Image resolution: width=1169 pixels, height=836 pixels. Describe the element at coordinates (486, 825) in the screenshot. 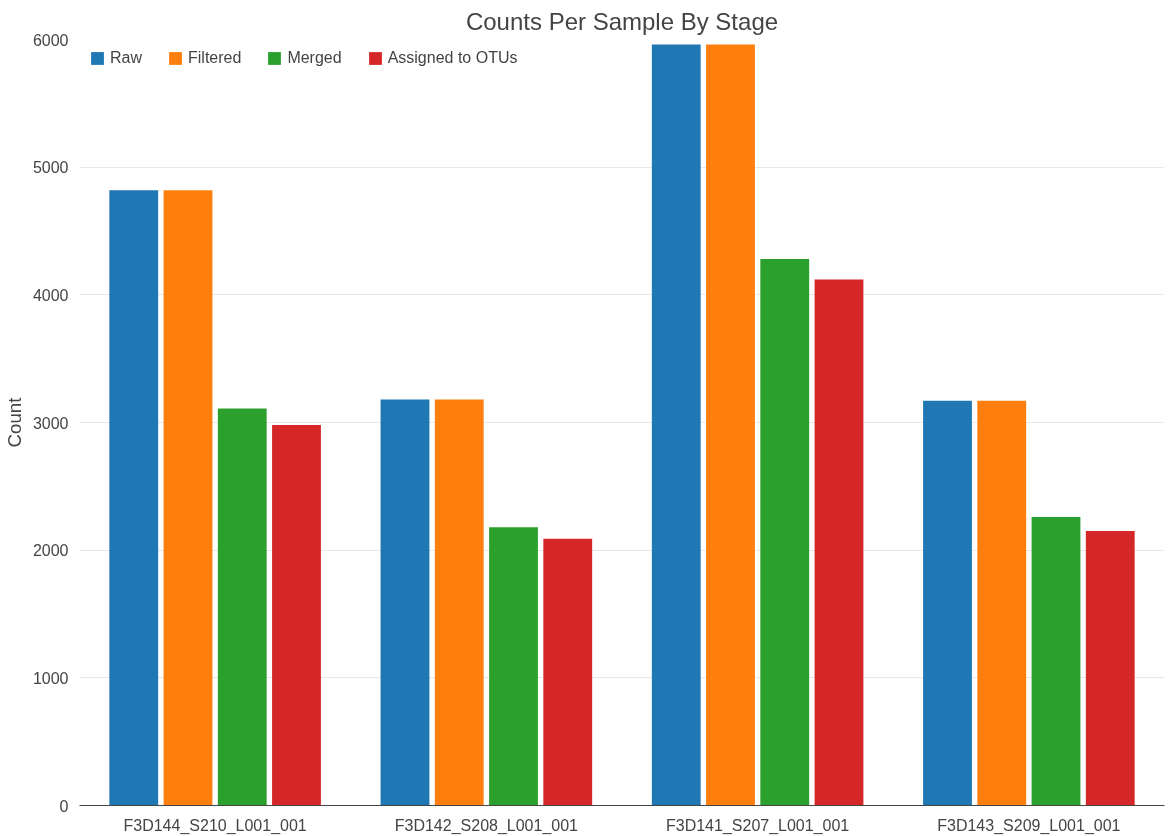

I see `x-tick-label: F3D142_S208_L001_001` at that location.